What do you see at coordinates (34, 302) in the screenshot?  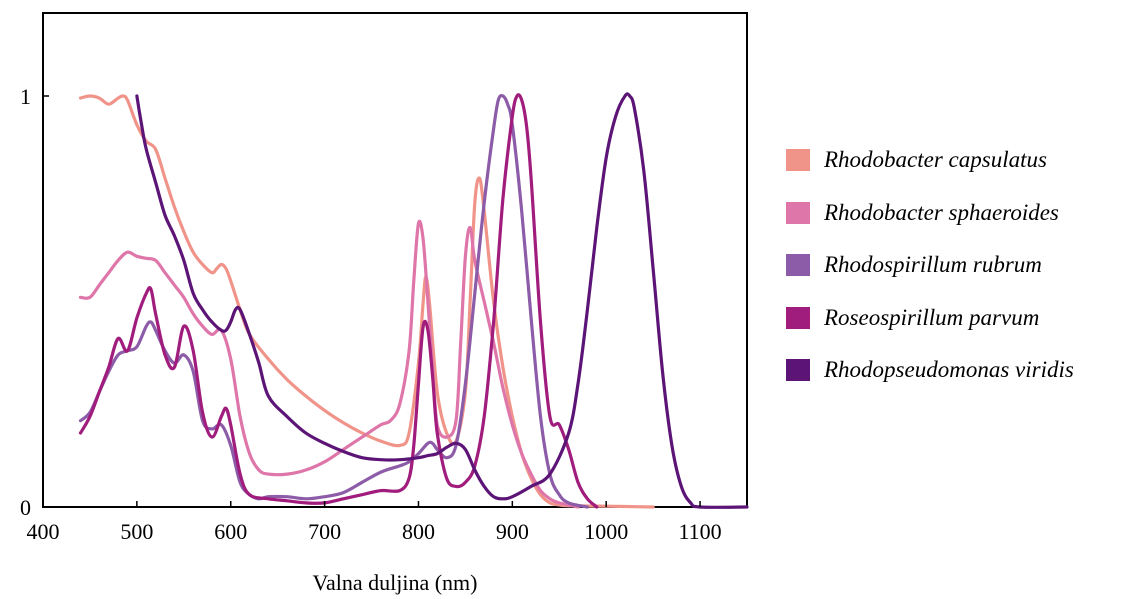 I see `y-axis: 01` at bounding box center [34, 302].